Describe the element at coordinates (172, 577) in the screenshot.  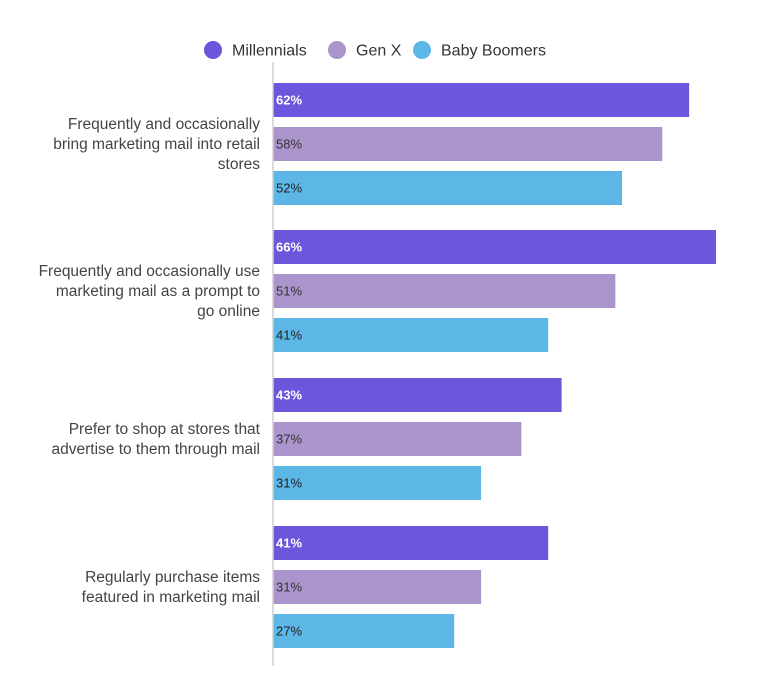
I see `category-label-3-line-0: Regularly purchase items` at that location.